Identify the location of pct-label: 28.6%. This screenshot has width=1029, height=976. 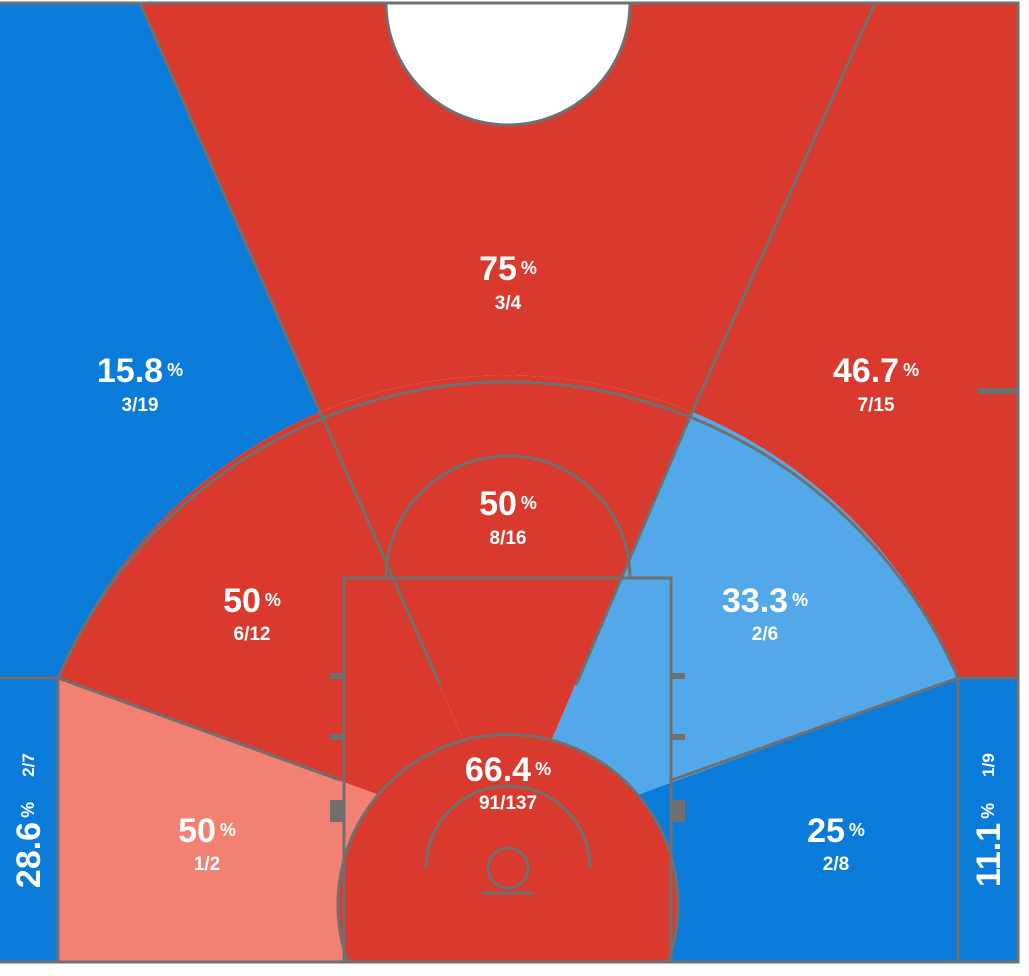
(29, 845).